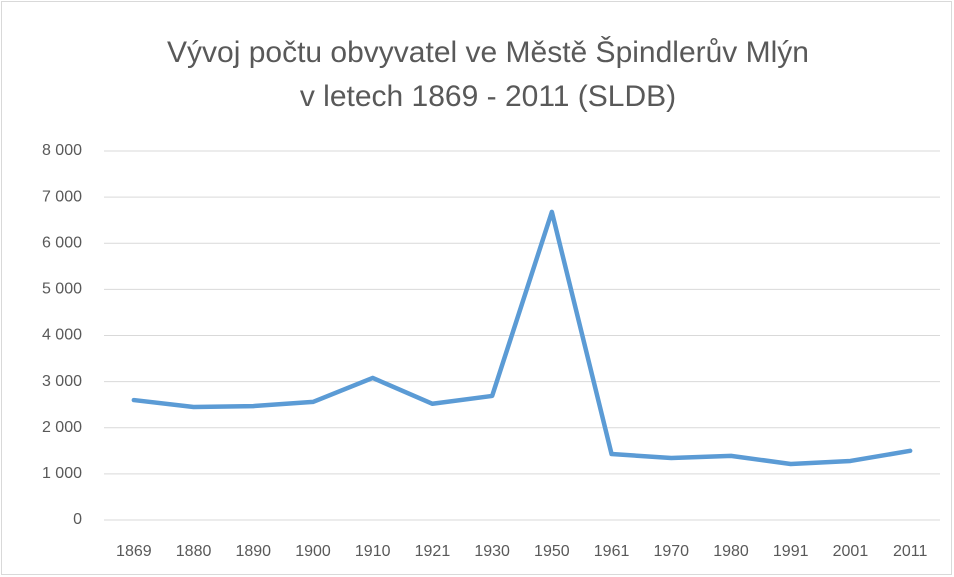  What do you see at coordinates (62, 289) in the screenshot?
I see `y-tick-label: 5 000` at bounding box center [62, 289].